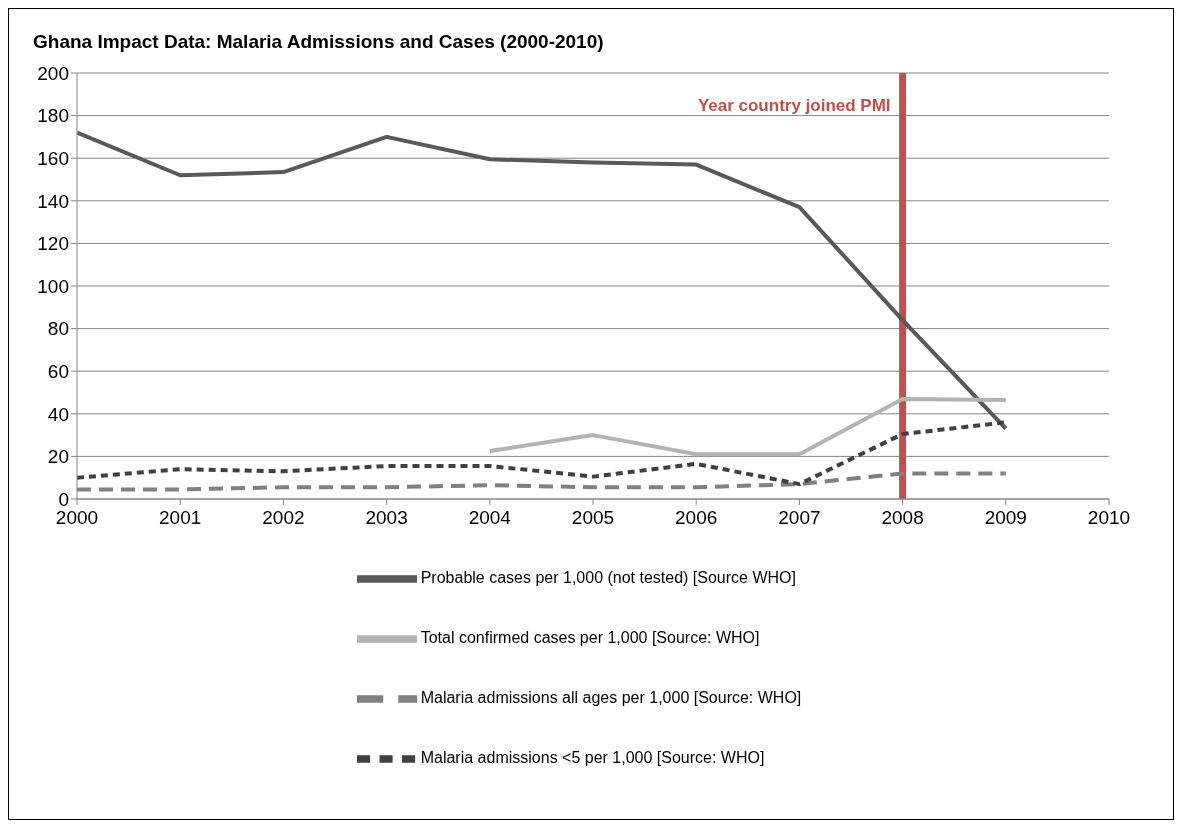 This screenshot has height=827, width=1180. Describe the element at coordinates (611, 698) in the screenshot. I see `legend-label: Malaria admissions all ages per 1,000 [Source: WHO]` at that location.